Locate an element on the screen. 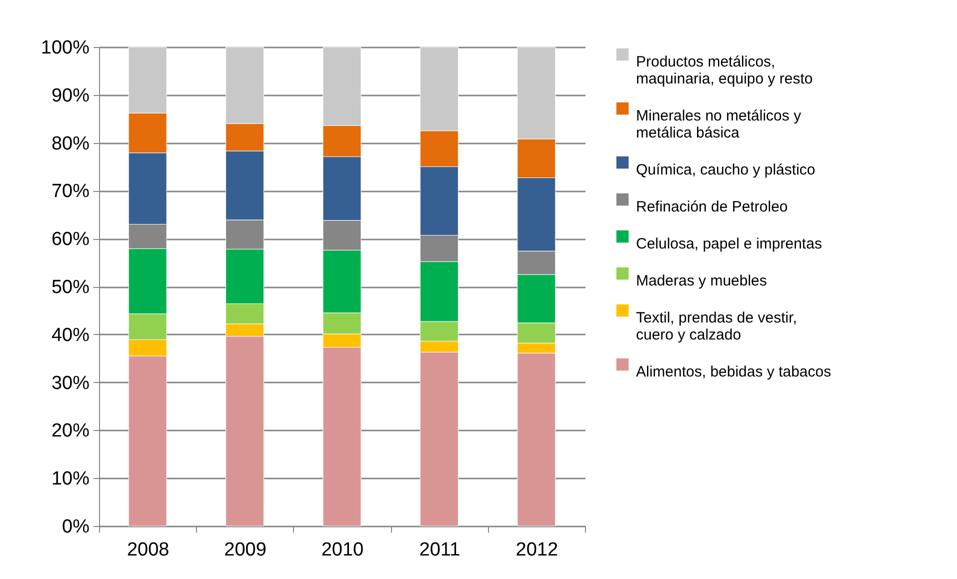  y-tick-label: 70% is located at coordinates (70, 191).